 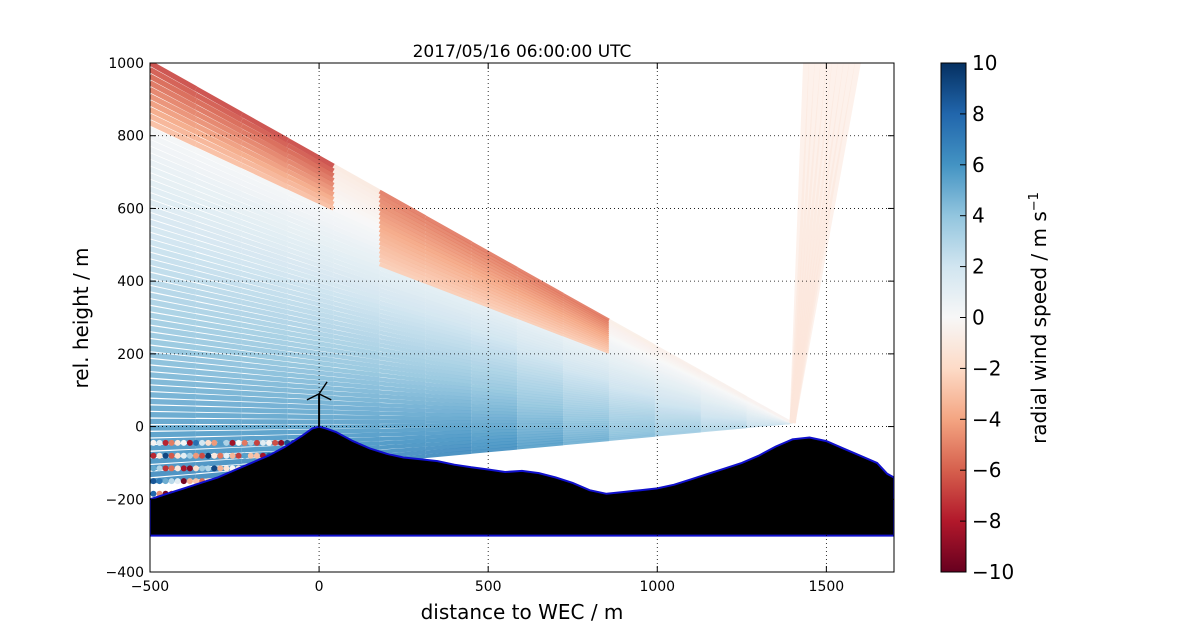 What do you see at coordinates (522, 52) in the screenshot?
I see `chart-title: 2017/05/16 06:00:00 UTC` at bounding box center [522, 52].